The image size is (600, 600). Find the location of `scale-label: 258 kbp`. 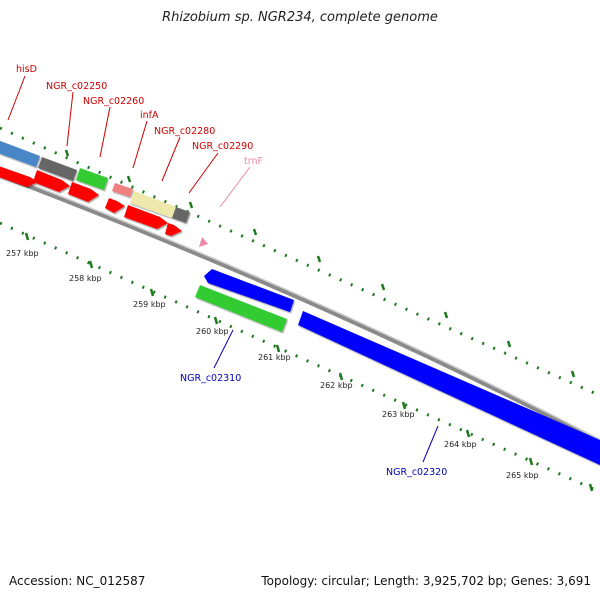

scale-label: 258 kbp is located at coordinates (85, 278).